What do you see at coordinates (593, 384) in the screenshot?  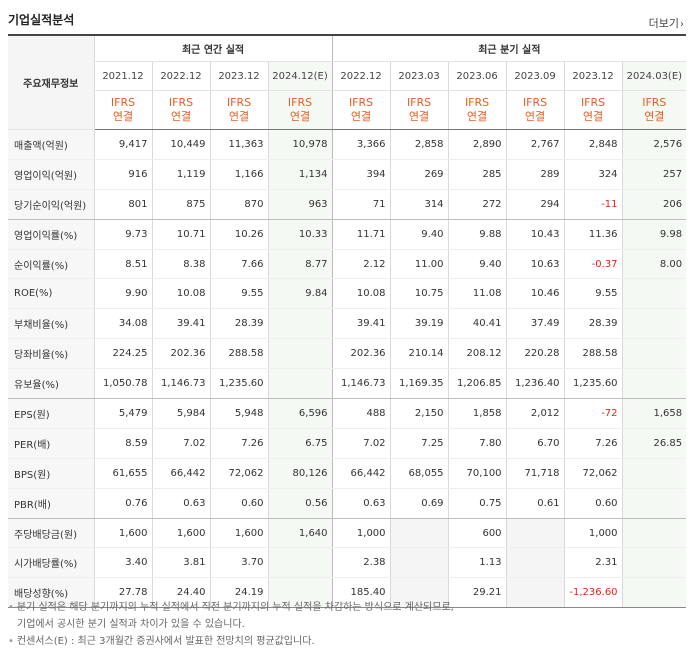 I see `table-cell: 1,235.60` at bounding box center [593, 384].